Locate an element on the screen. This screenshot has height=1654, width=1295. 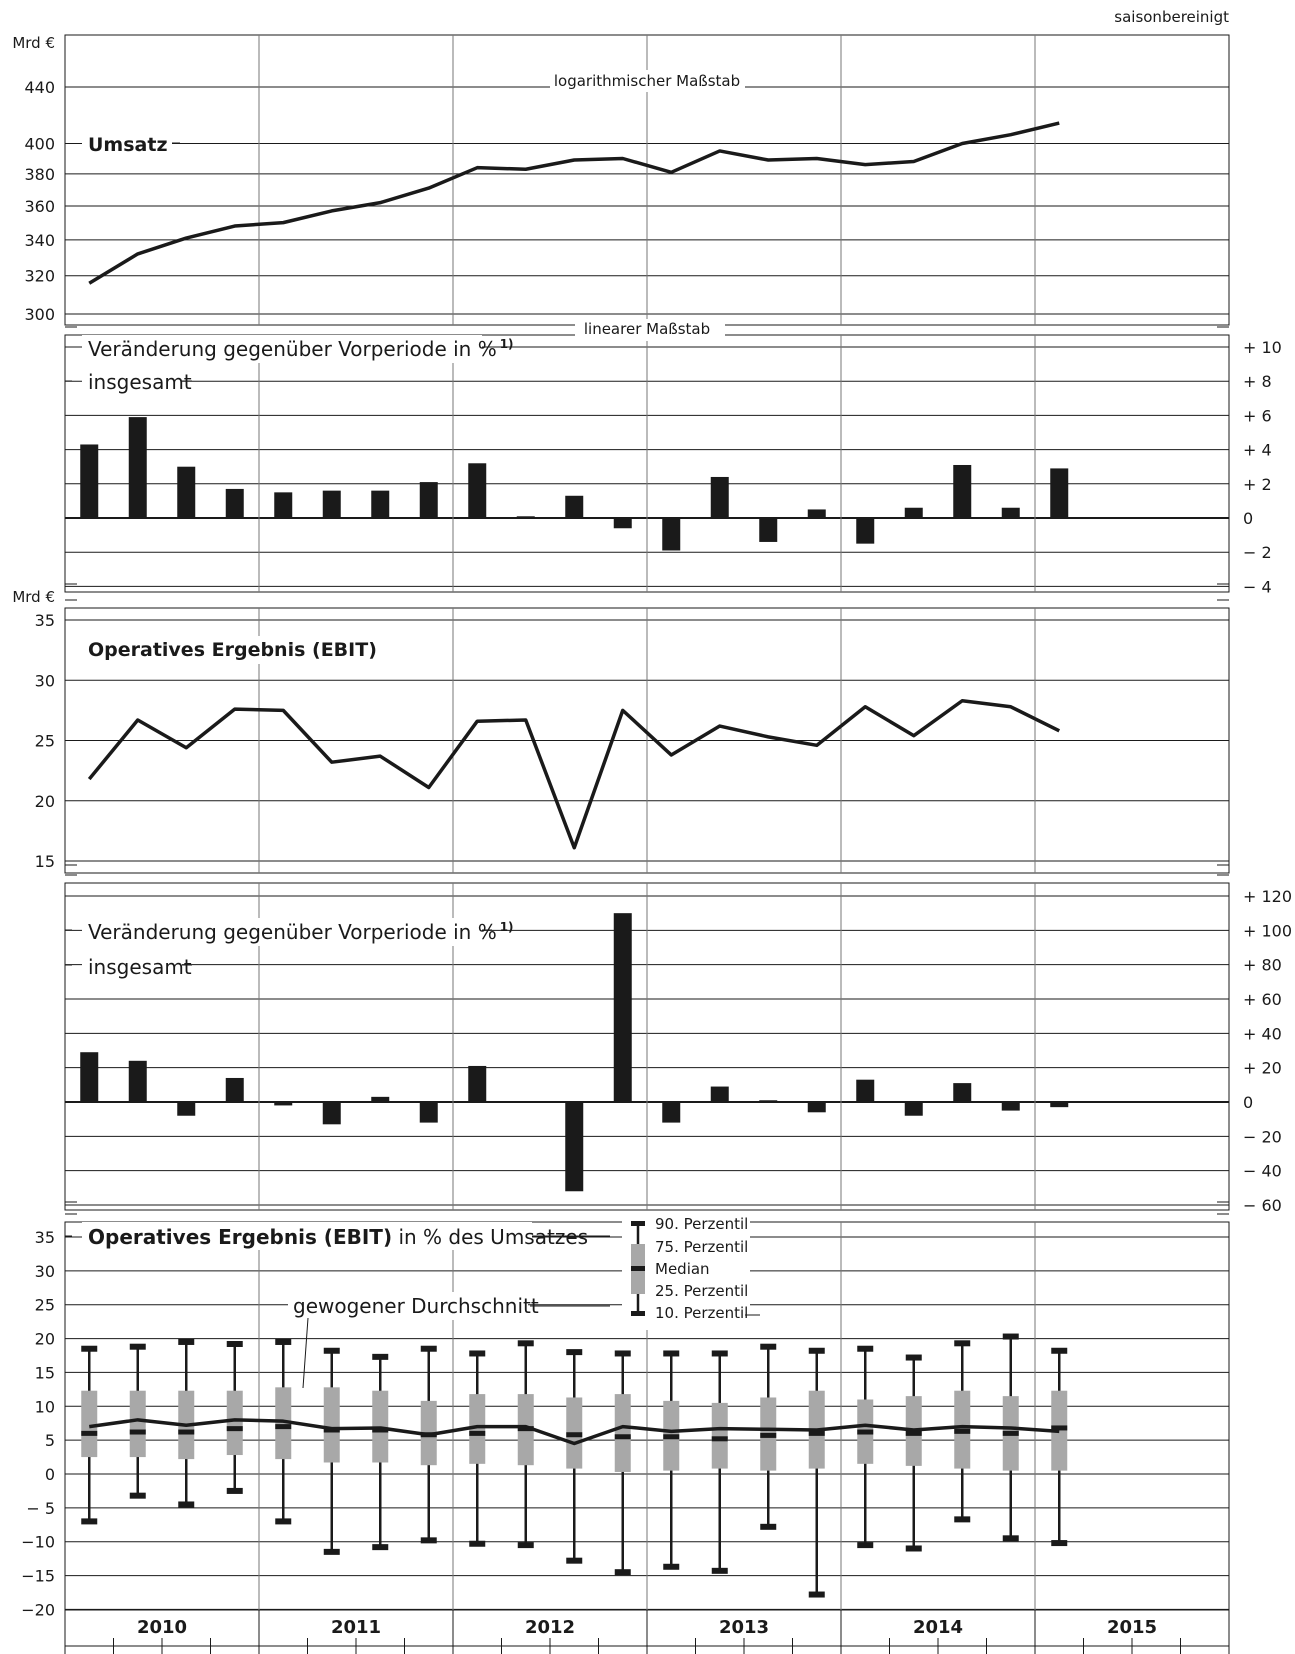
ebit-series-line is located at coordinates (574, 774).